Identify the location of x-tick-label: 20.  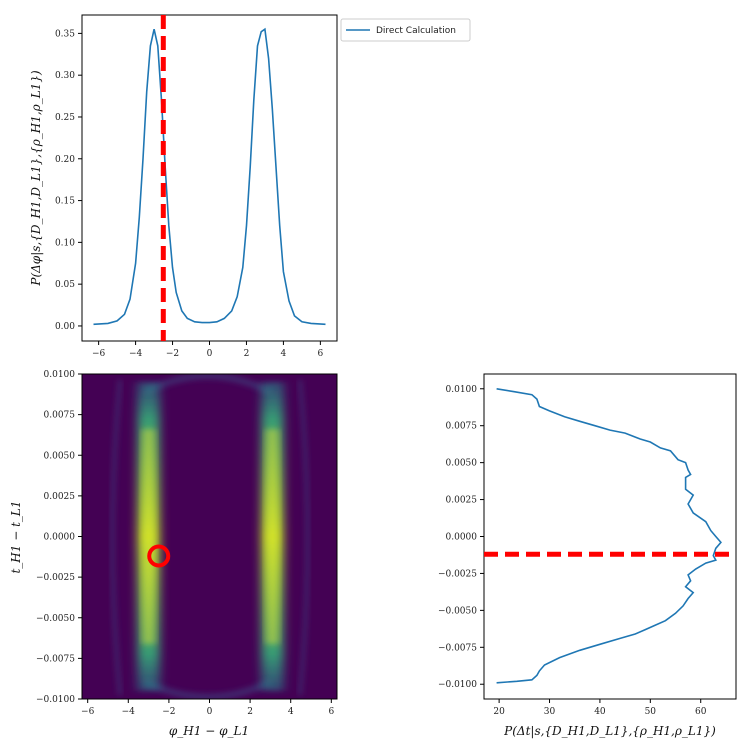
(499, 712).